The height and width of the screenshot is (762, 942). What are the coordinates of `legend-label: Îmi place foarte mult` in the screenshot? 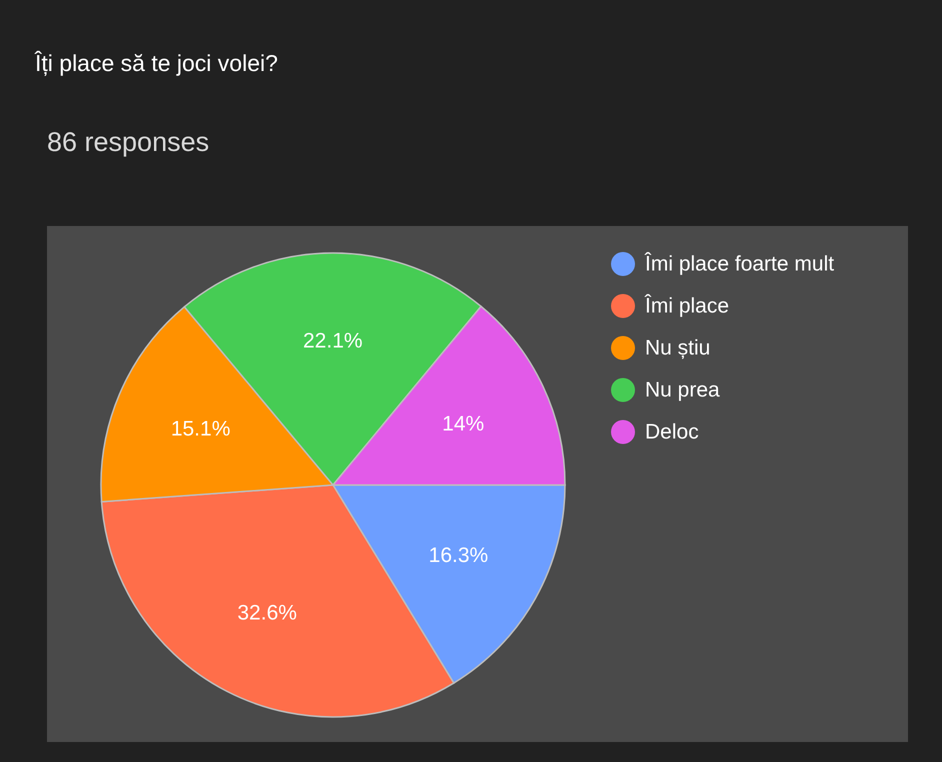 It's located at (739, 264).